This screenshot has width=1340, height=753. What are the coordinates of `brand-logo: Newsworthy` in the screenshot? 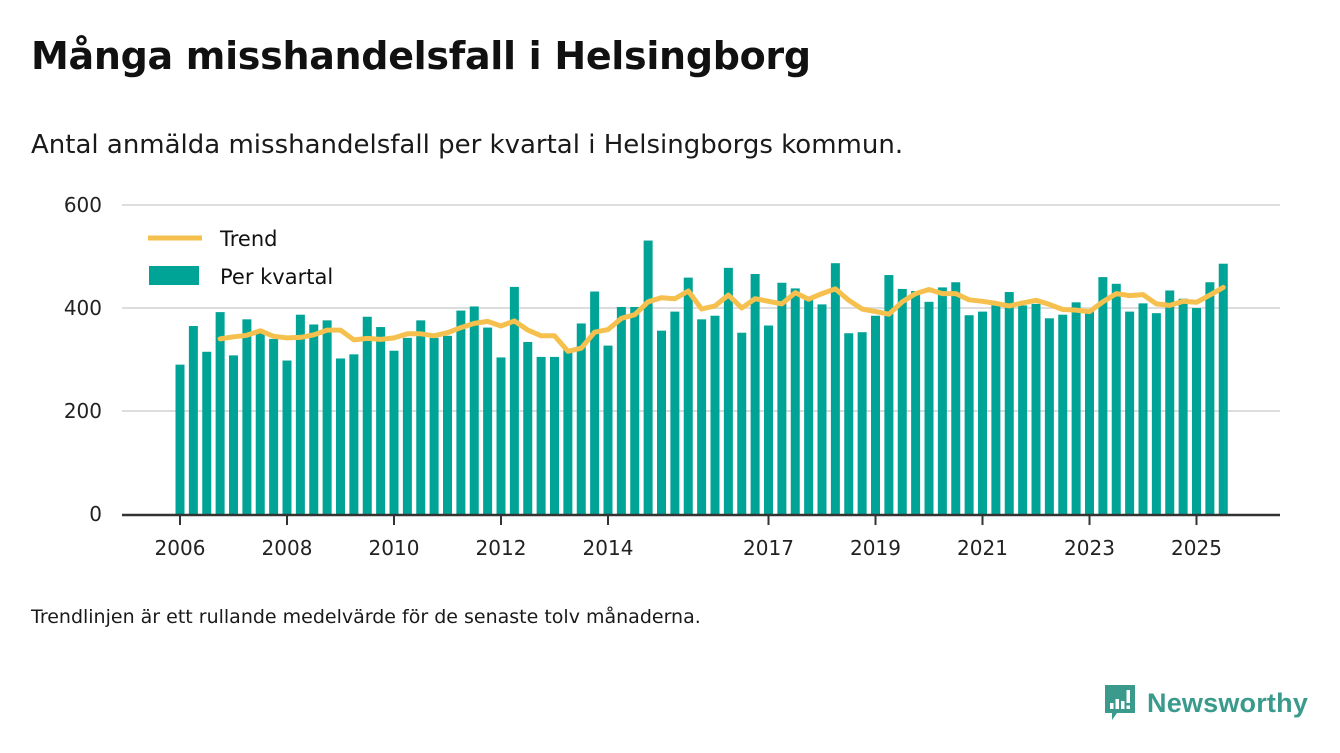 It's located at (1205, 703).